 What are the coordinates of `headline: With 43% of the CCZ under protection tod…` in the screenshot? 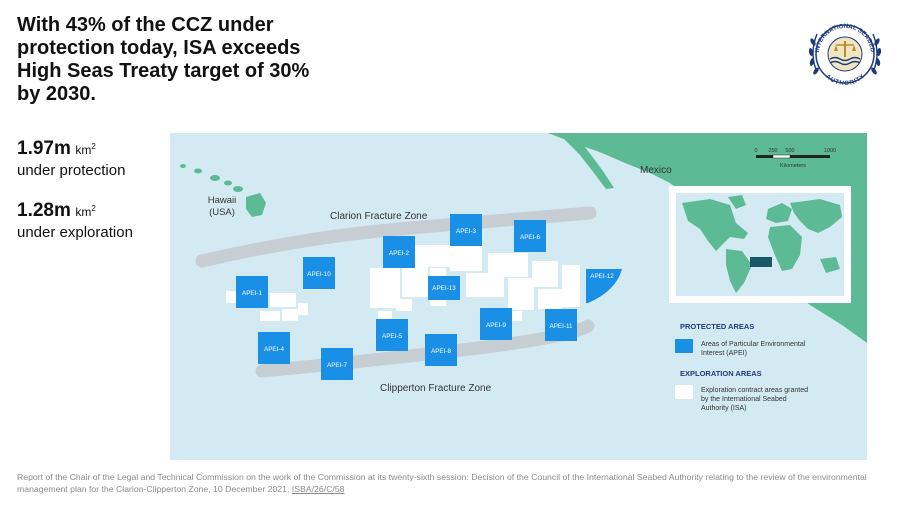 It's located at (163, 59).